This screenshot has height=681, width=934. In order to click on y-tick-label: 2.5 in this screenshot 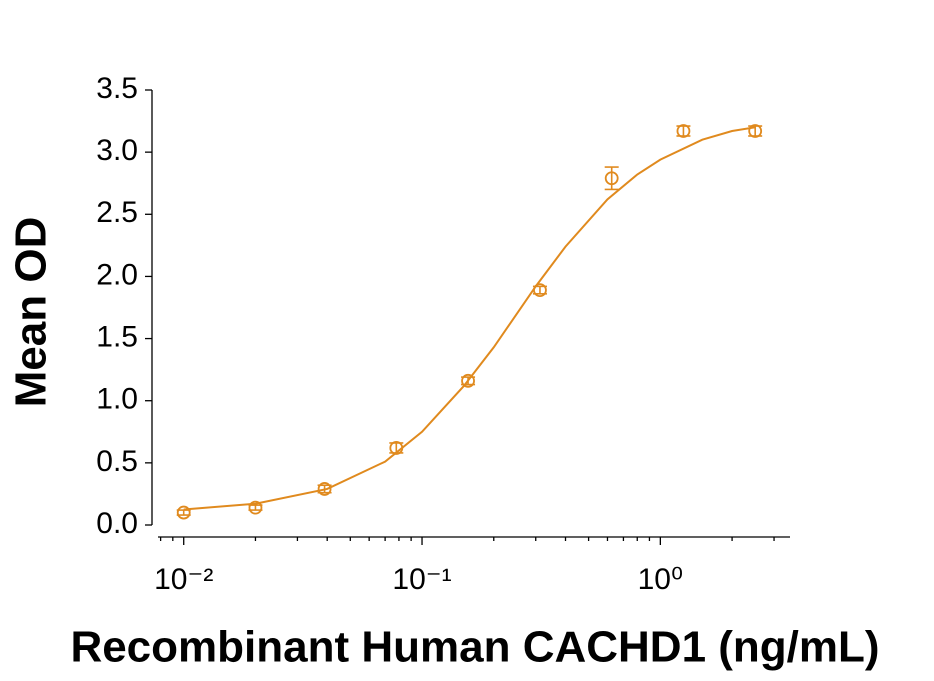, I will do `click(117, 212)`.